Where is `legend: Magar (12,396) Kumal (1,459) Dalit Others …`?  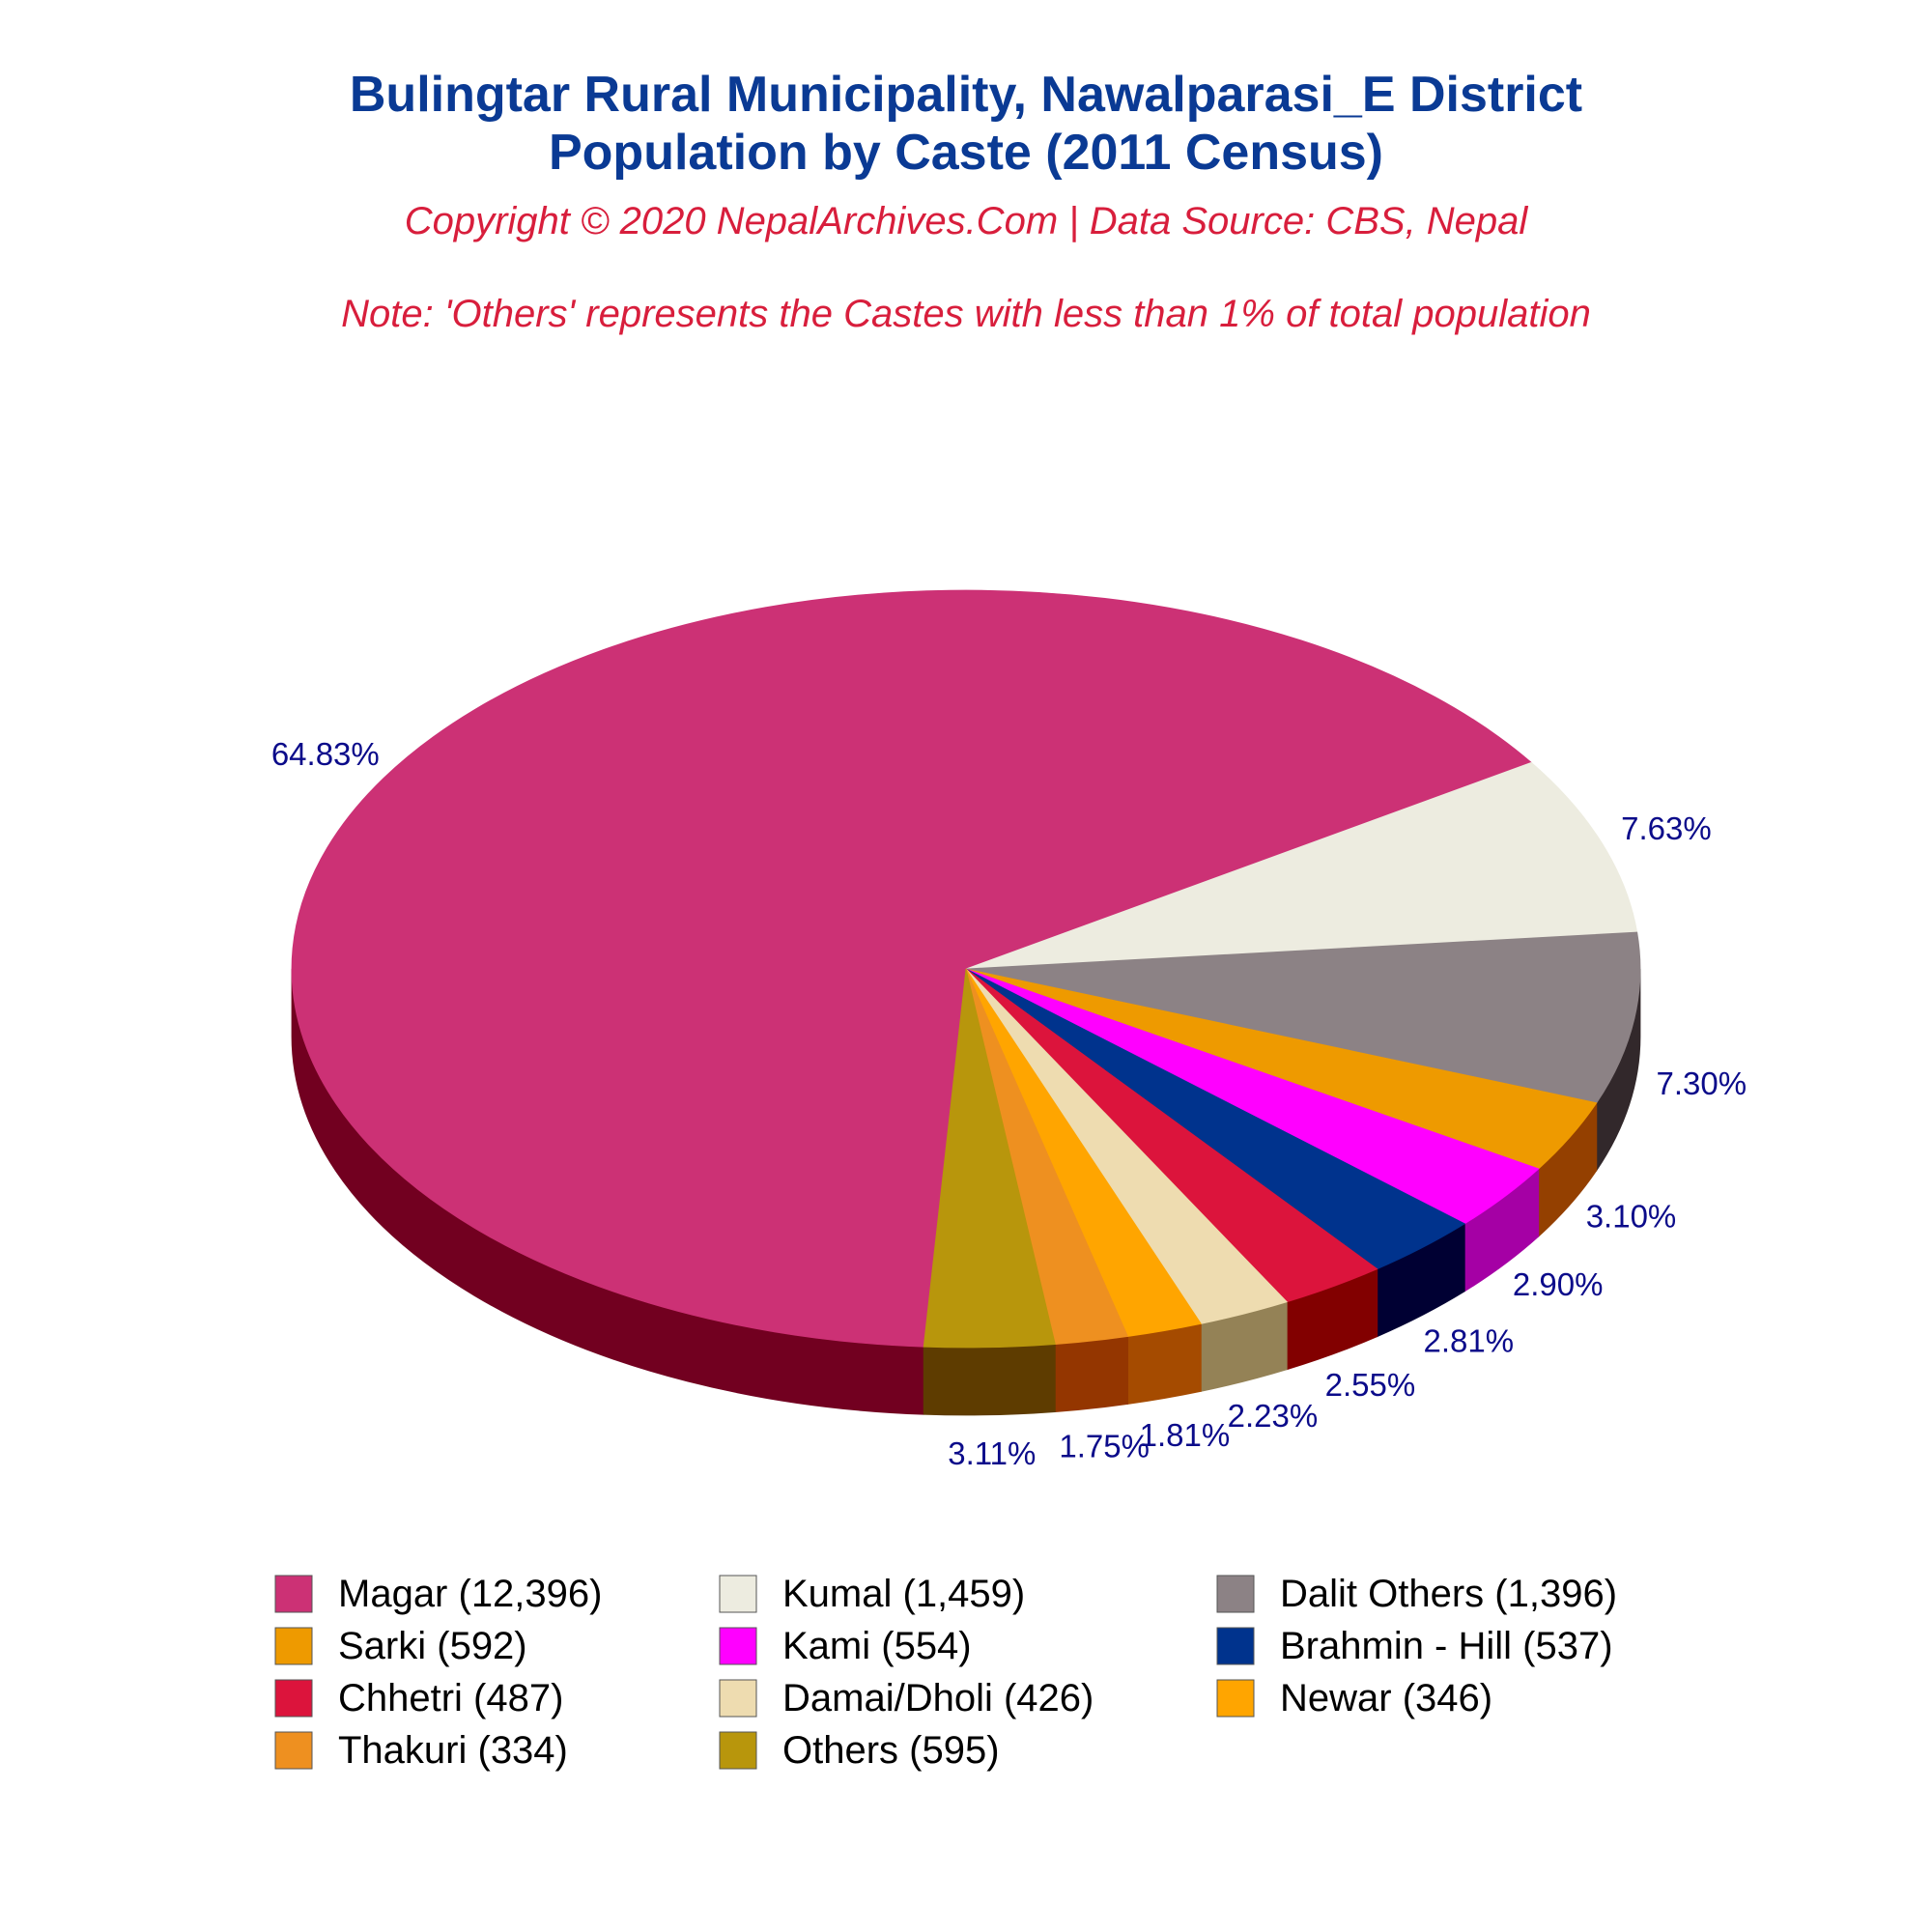 legend: Magar (12,396) Kumal (1,459) Dalit Others … is located at coordinates (945, 1672).